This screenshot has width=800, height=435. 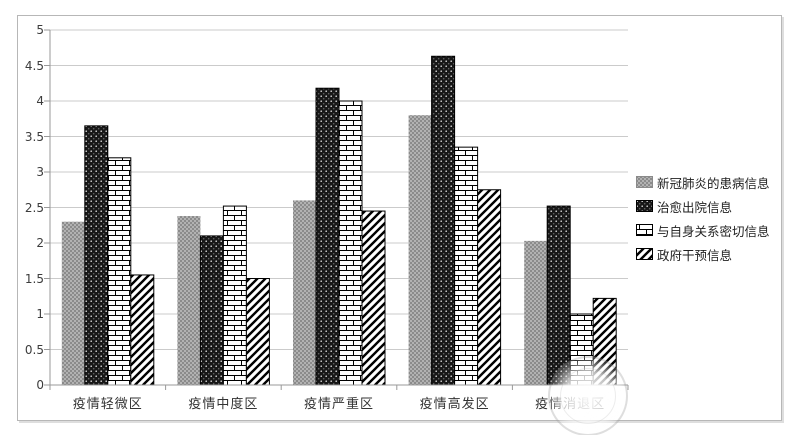 What do you see at coordinates (107, 404) in the screenshot?
I see `x-axis-label: 疫情轻微区` at bounding box center [107, 404].